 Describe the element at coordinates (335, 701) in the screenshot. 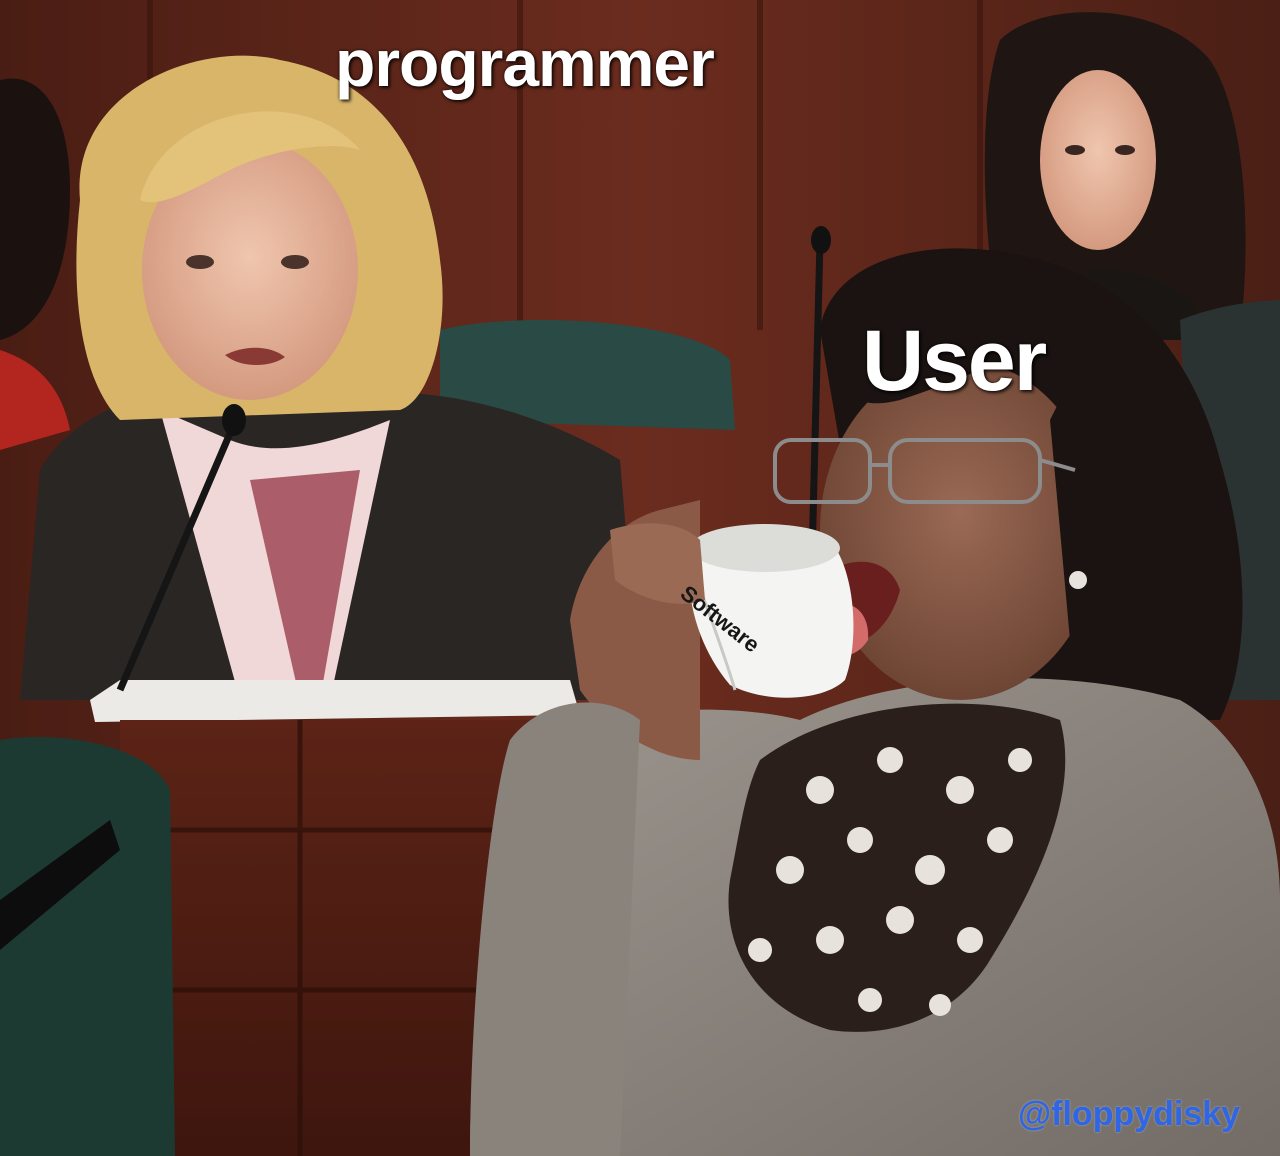

I see `papers` at that location.